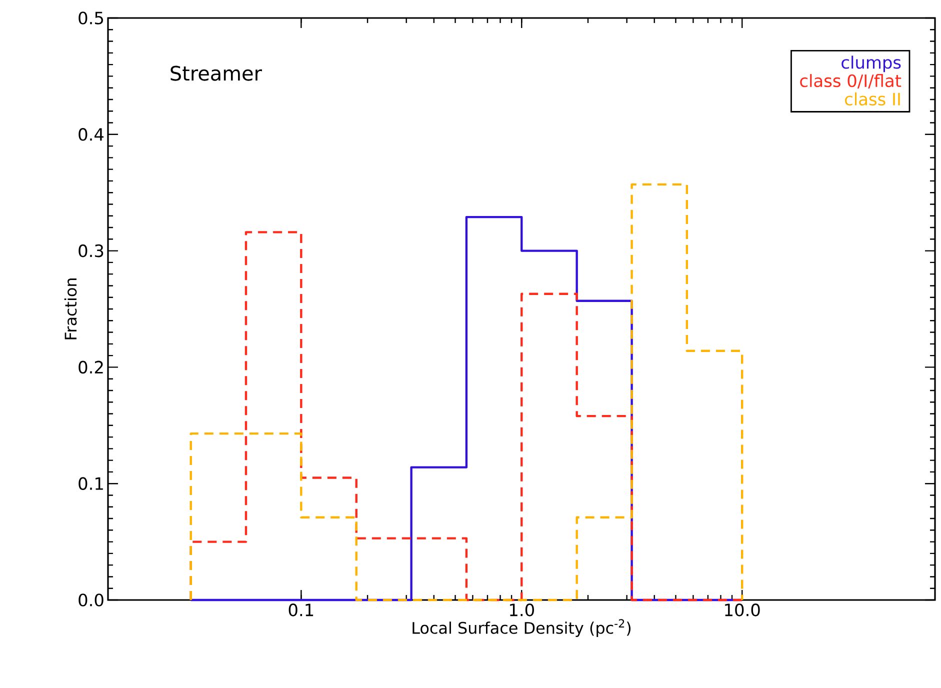 The height and width of the screenshot is (688, 941). What do you see at coordinates (90, 18) in the screenshot?
I see `y-tick-label: 0.5` at bounding box center [90, 18].